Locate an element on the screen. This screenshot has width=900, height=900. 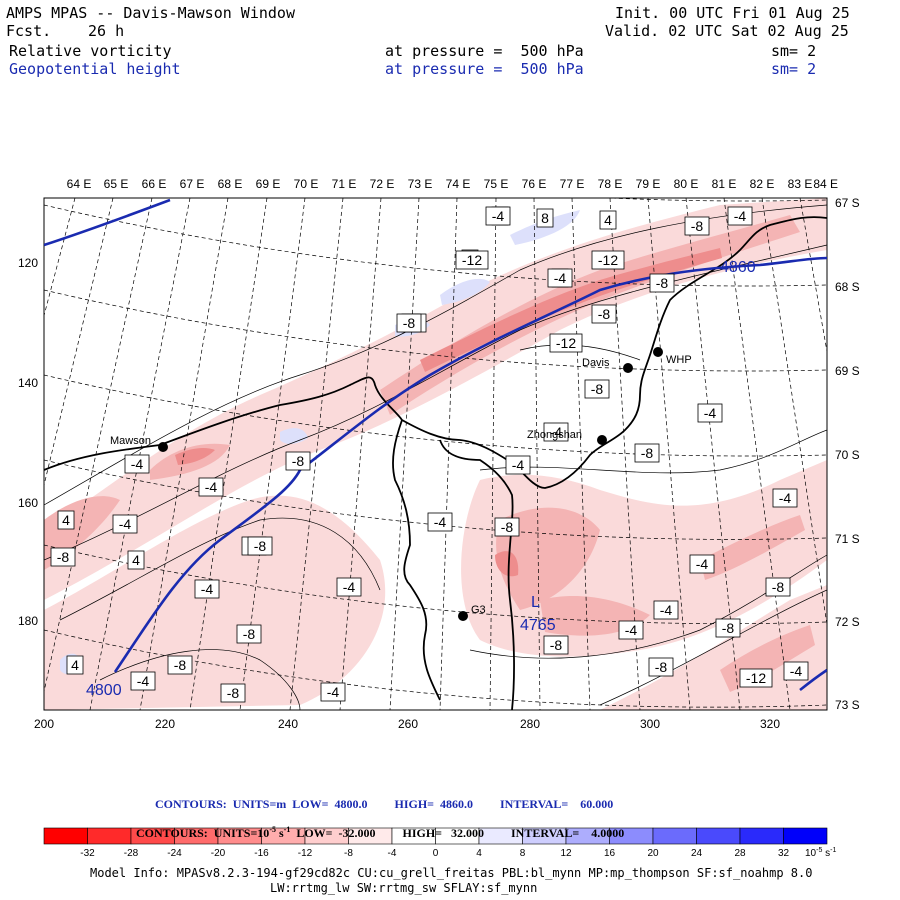
colorbar-tick-label: -20 is located at coordinates (218, 853).